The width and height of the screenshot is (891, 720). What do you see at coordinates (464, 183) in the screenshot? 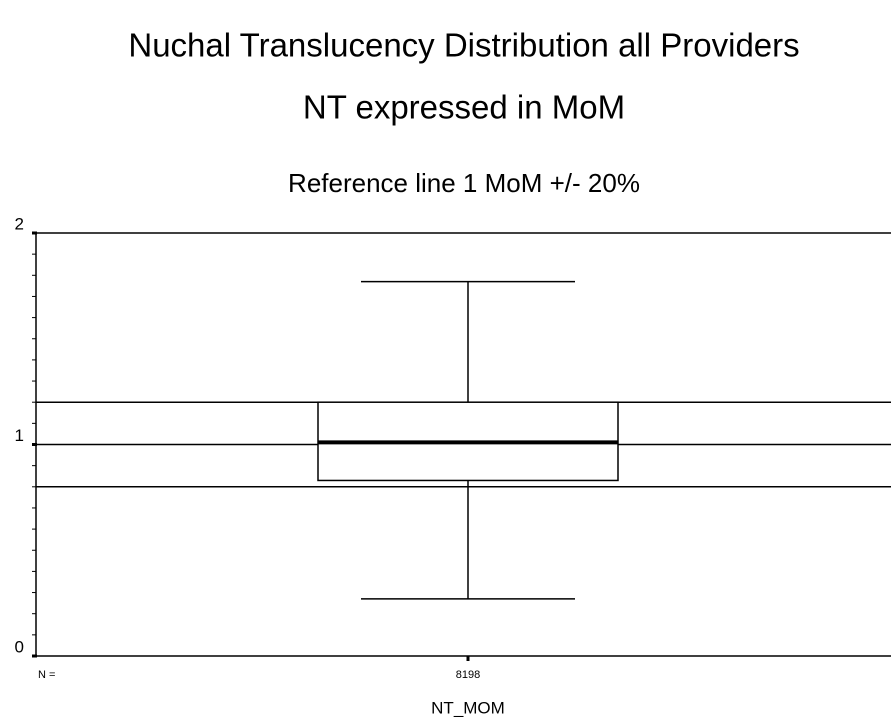
I see `chart-note: Reference line 1 MoM +/- 20%` at bounding box center [464, 183].